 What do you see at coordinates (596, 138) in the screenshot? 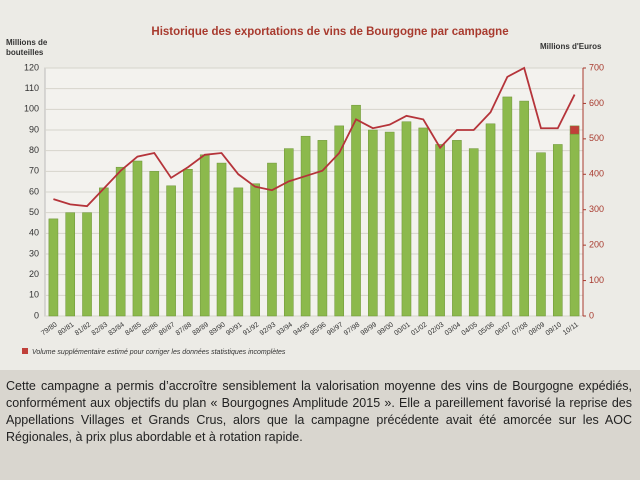
I see `y2-tick-label: 500` at bounding box center [596, 138].